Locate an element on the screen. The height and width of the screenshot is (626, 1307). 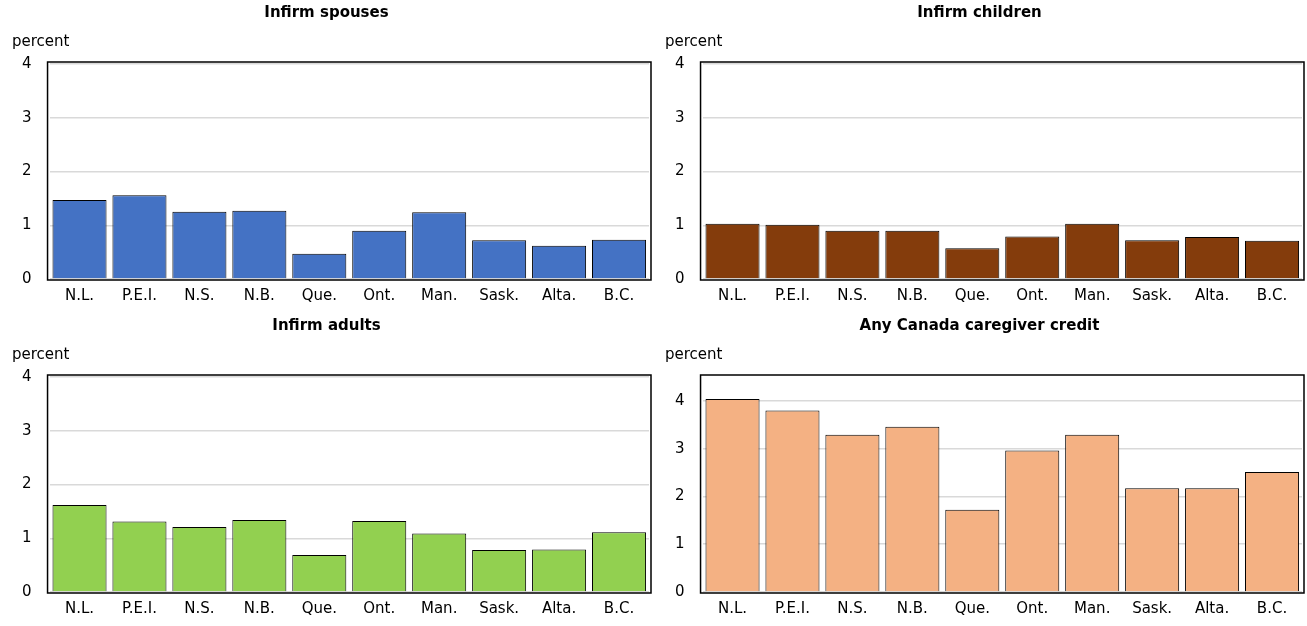
chart-title: Infirm adults is located at coordinates (326, 324).